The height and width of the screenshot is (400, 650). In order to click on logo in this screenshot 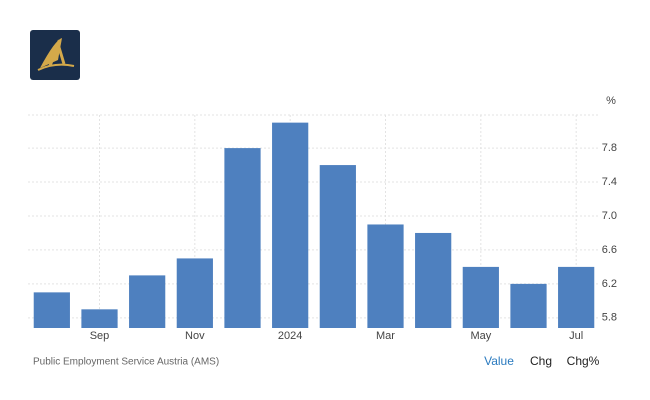, I will do `click(55, 55)`.